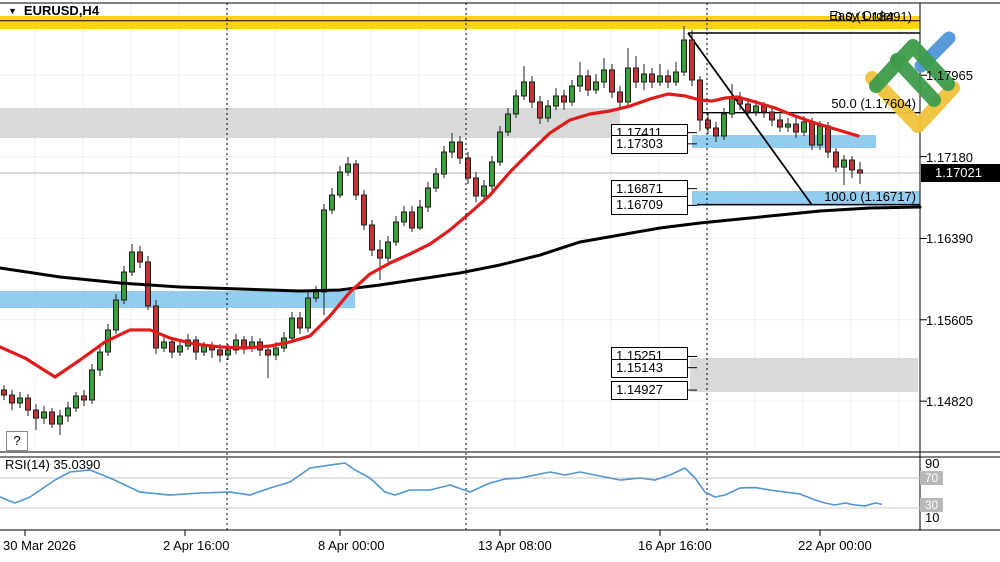 Image resolution: width=1000 pixels, height=562 pixels. What do you see at coordinates (649, 144) in the screenshot?
I see `price-label-box: 1.17303` at bounding box center [649, 144].